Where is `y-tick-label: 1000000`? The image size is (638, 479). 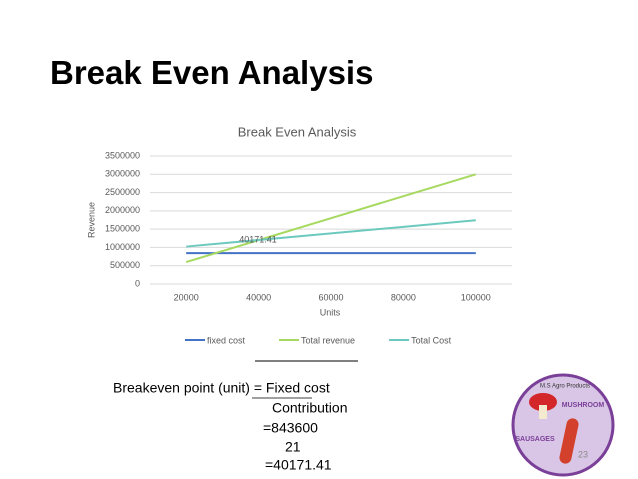 y-tick-label: 1000000 is located at coordinates (122, 247).